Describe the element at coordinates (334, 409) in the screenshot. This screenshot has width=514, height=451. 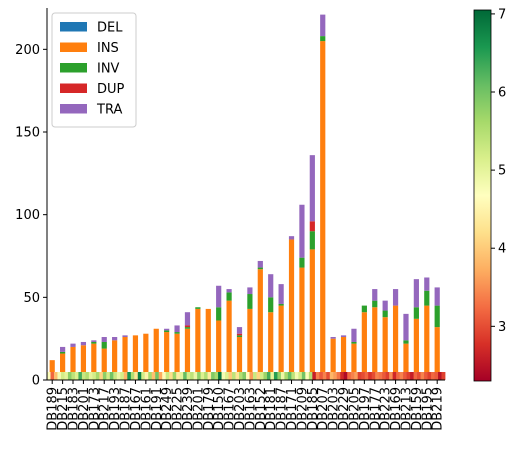
I see `x-tick-label: DB203` at that location.